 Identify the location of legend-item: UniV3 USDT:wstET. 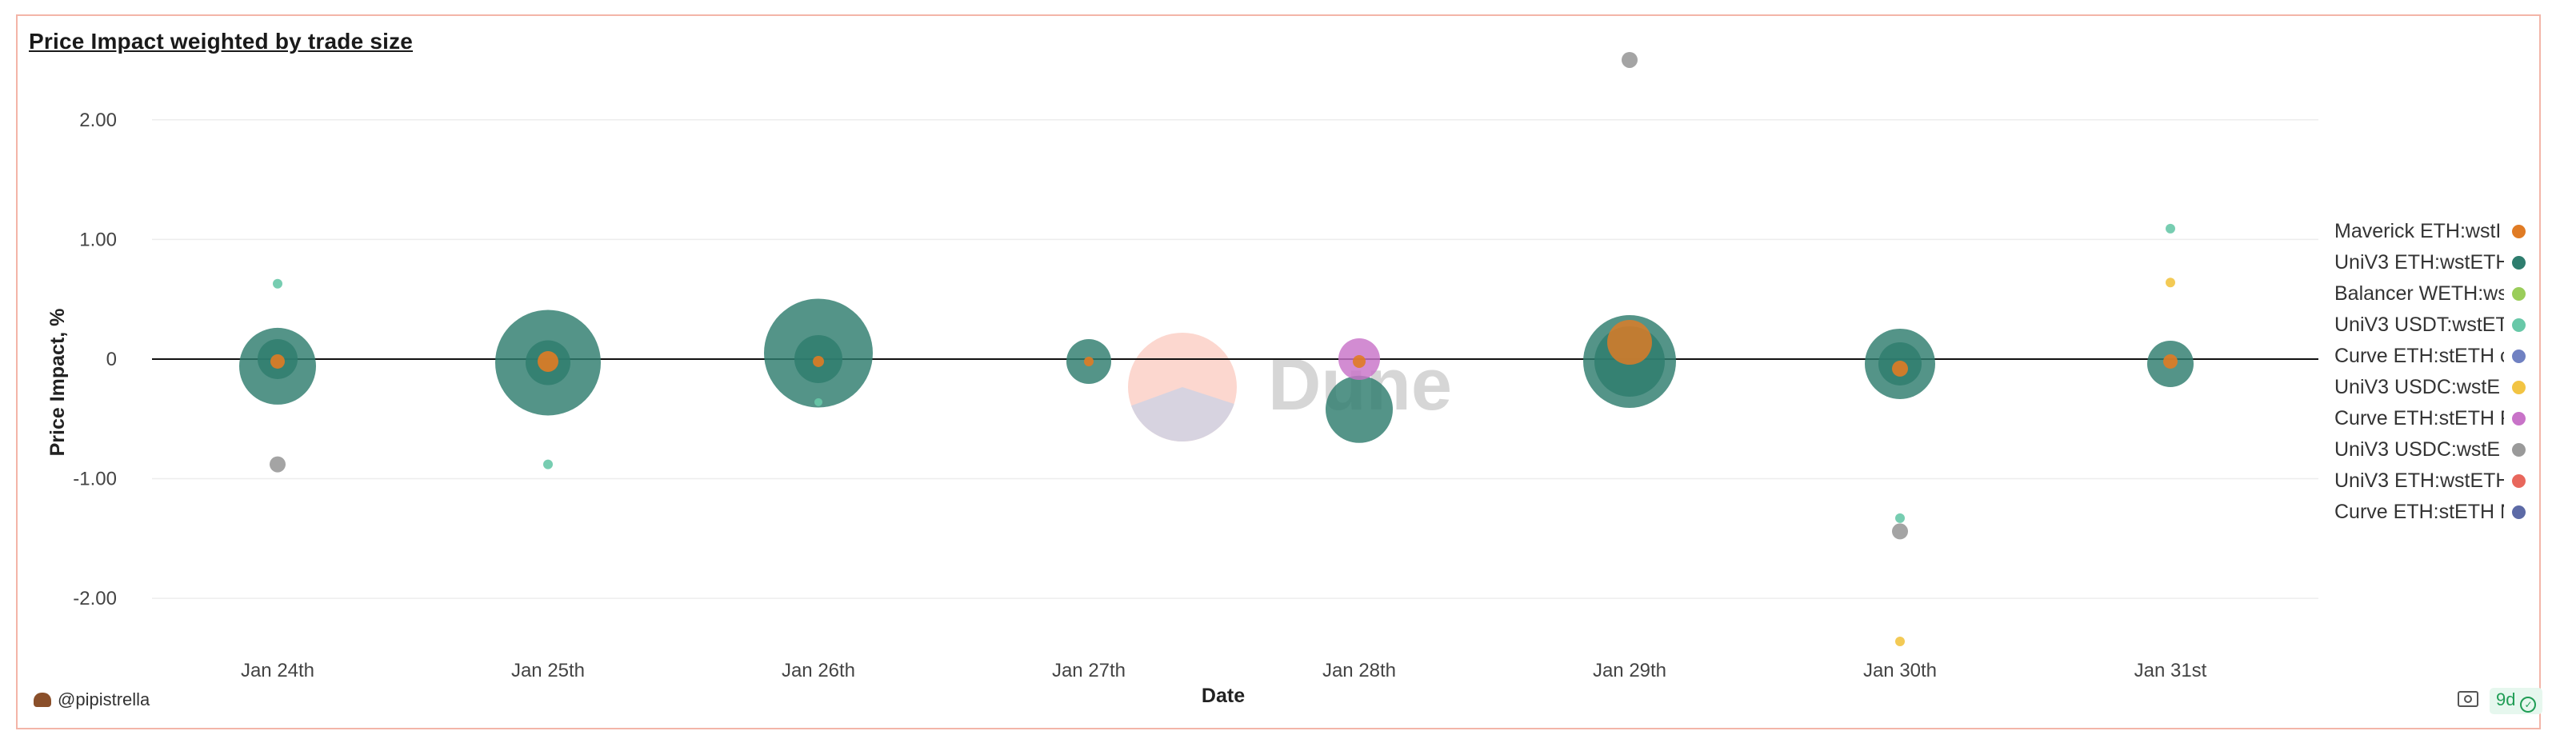
(2430, 325).